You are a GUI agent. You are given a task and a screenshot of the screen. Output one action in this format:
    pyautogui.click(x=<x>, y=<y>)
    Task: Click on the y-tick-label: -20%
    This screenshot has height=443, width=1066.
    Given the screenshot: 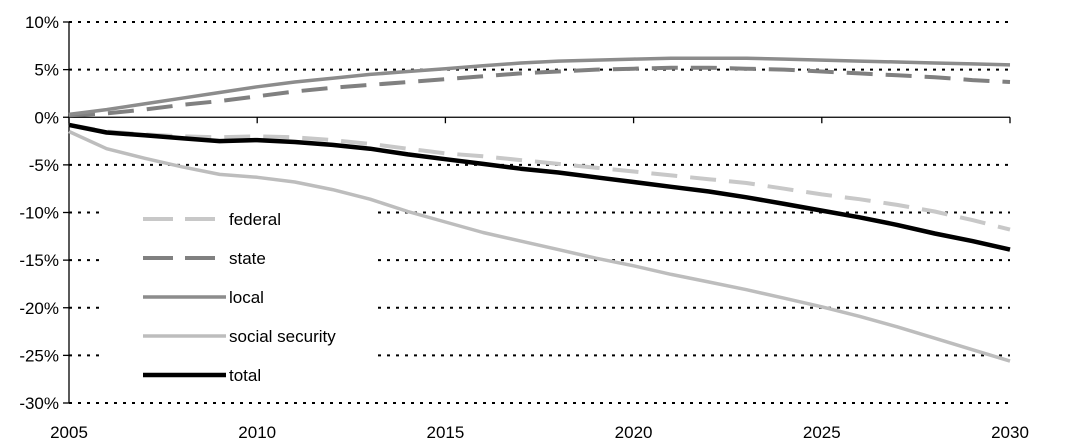 What is the action you would take?
    pyautogui.click(x=39, y=308)
    